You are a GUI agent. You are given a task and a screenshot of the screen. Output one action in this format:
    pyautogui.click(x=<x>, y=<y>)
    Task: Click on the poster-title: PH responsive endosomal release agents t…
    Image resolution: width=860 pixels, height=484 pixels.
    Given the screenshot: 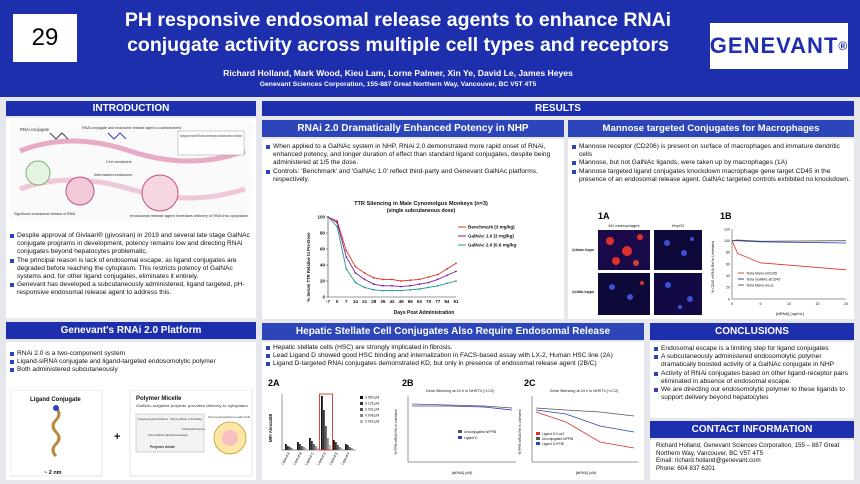 What is the action you would take?
    pyautogui.click(x=398, y=32)
    